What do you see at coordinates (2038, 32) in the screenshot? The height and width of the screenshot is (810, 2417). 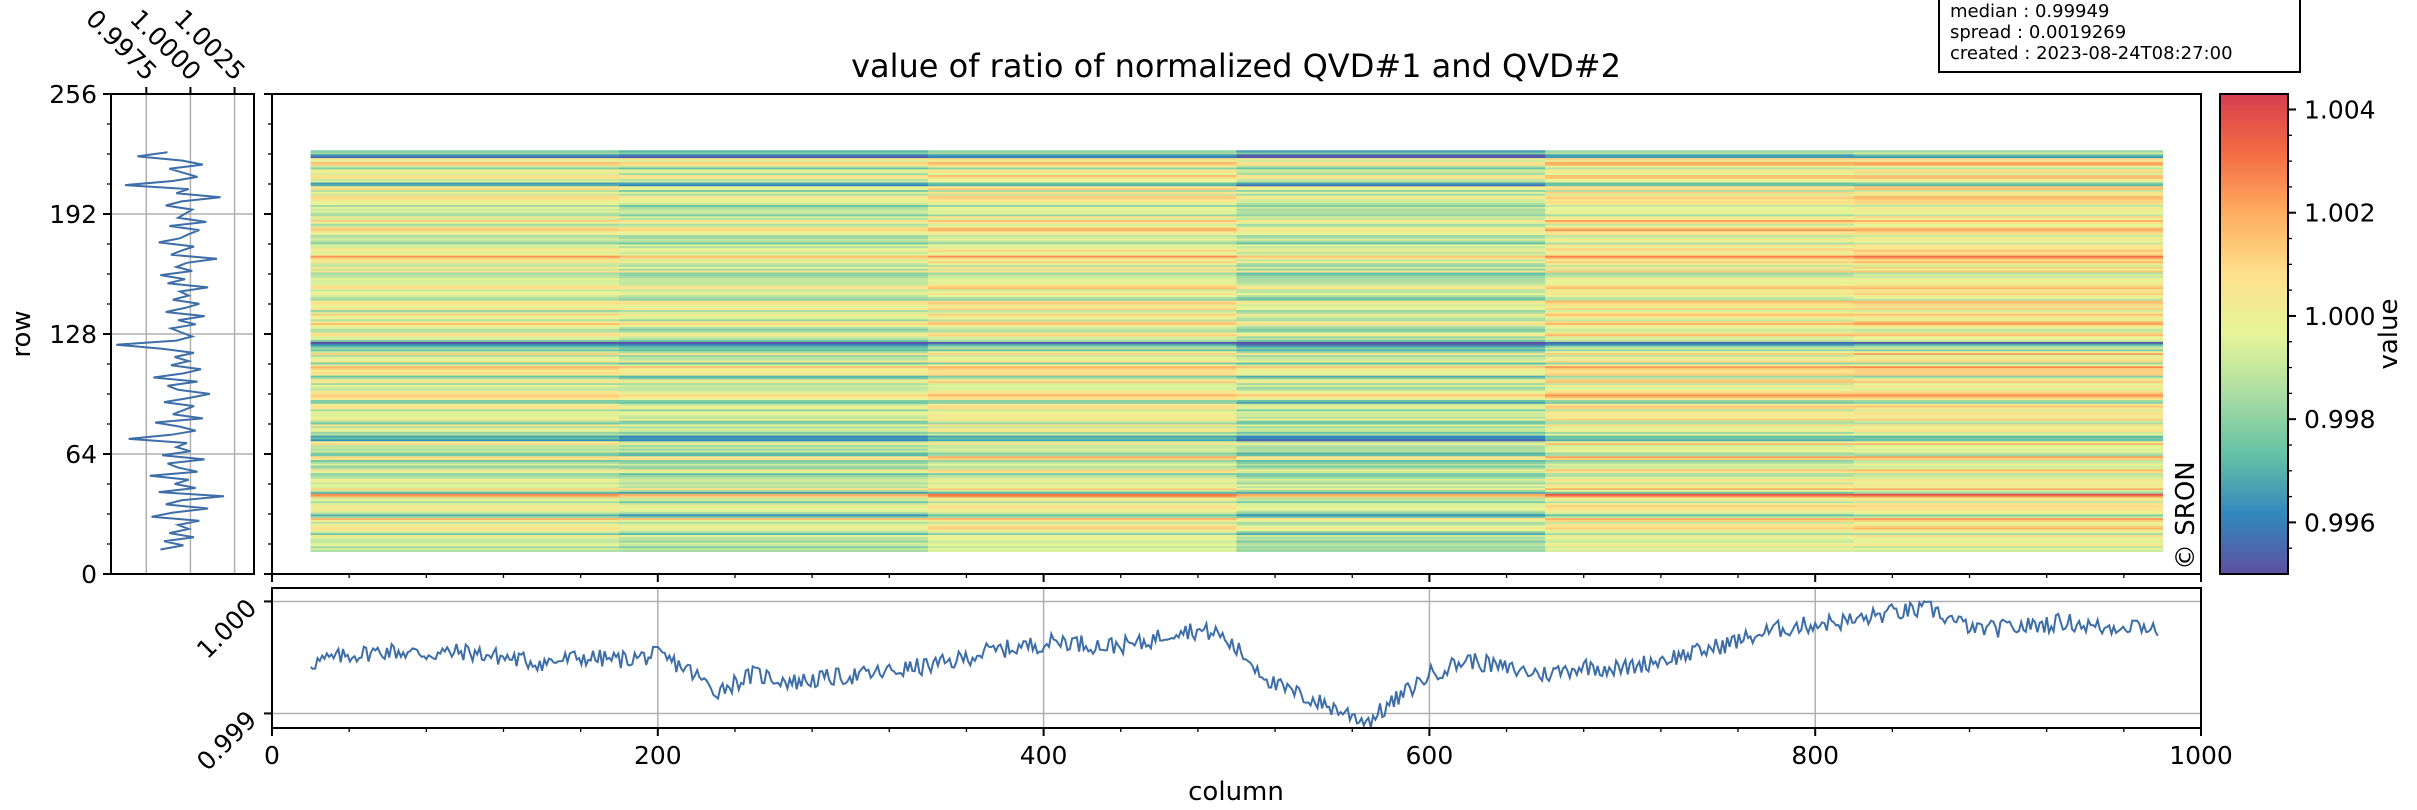 I see `info-spread: spread : 0.0019269` at bounding box center [2038, 32].